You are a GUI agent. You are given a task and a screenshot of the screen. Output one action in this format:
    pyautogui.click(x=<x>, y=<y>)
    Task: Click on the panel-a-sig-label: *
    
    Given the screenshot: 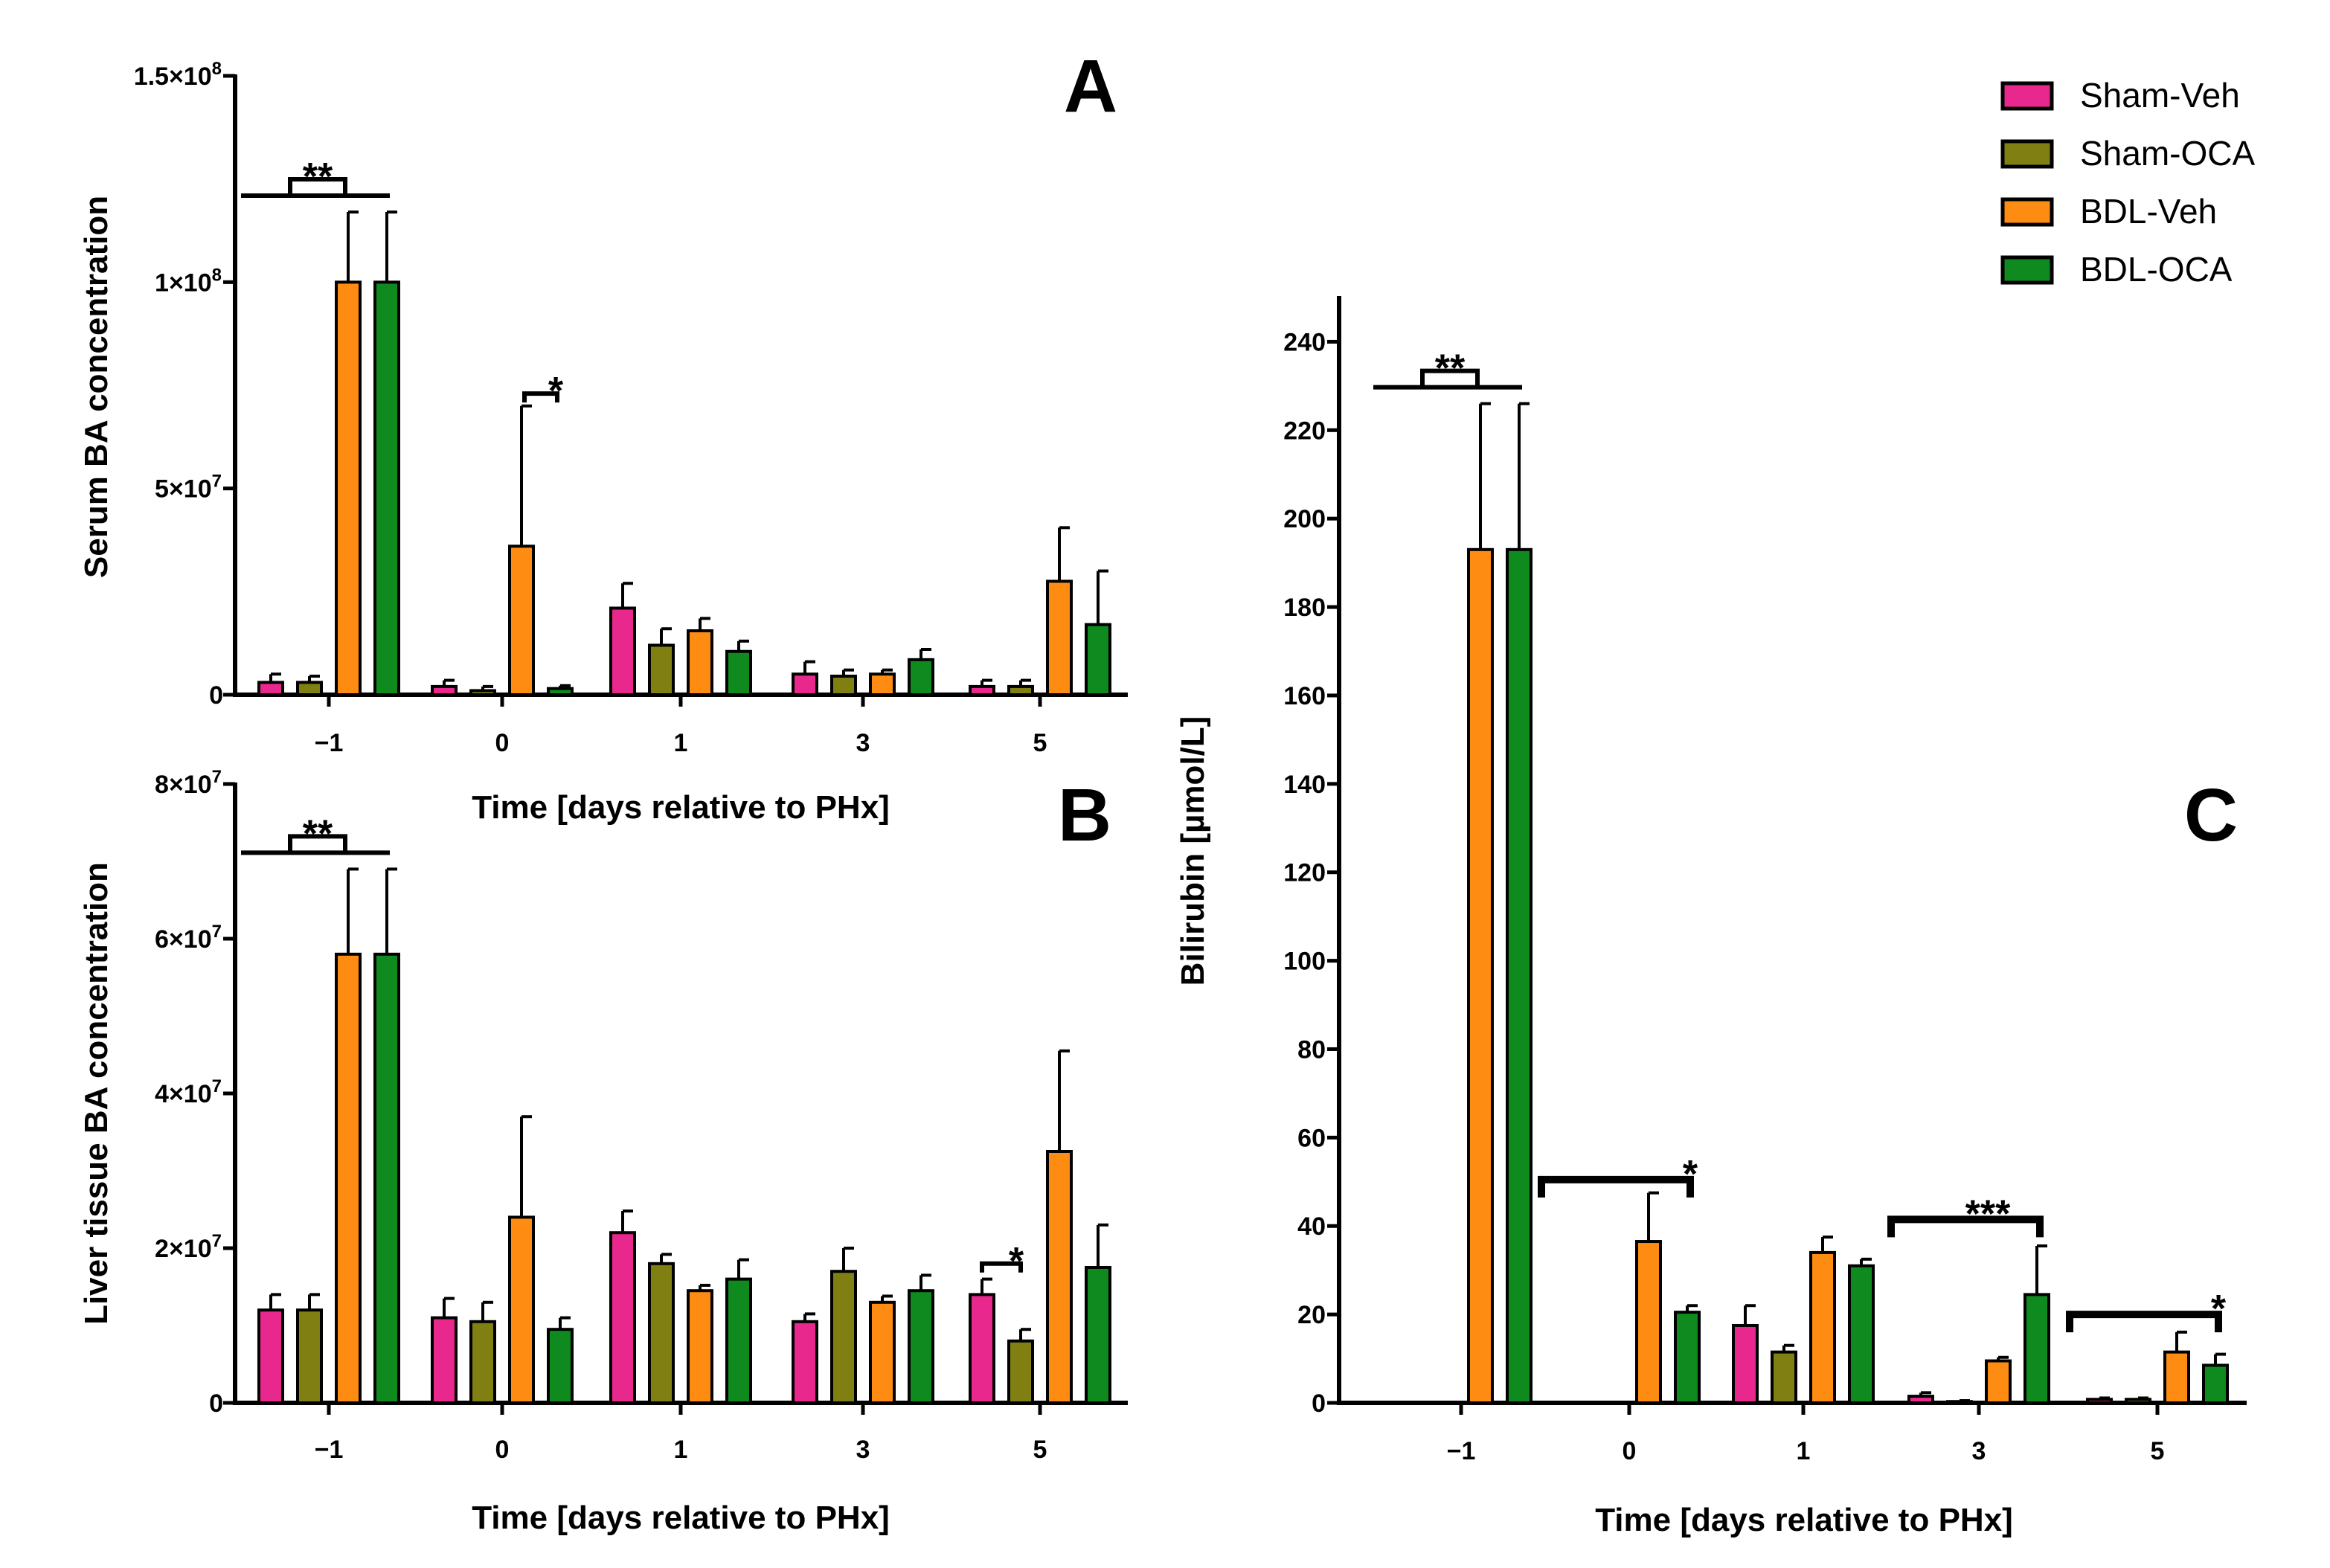 What is the action you would take?
    pyautogui.click(x=556, y=391)
    